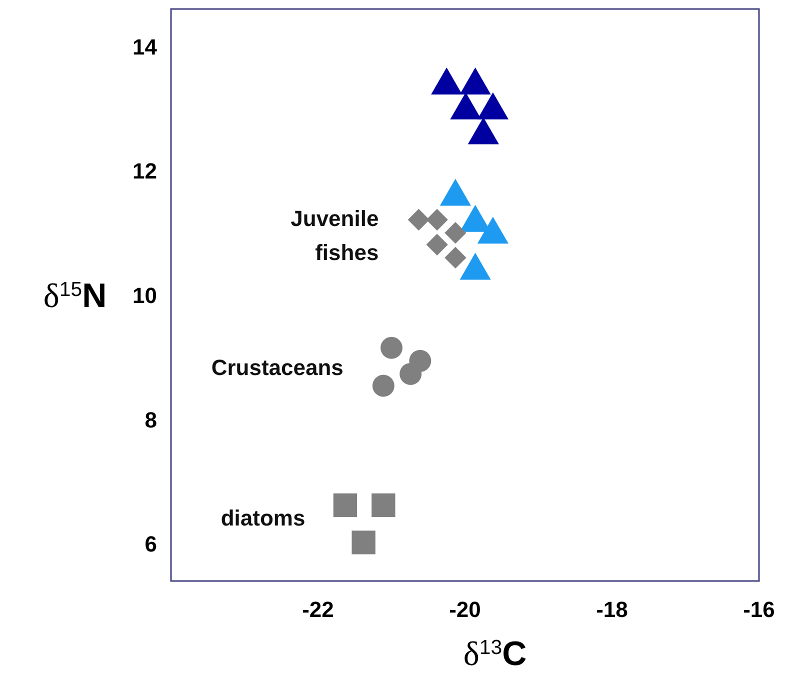 The height and width of the screenshot is (677, 805). I want to click on y-tick-label: 8, so click(150, 419).